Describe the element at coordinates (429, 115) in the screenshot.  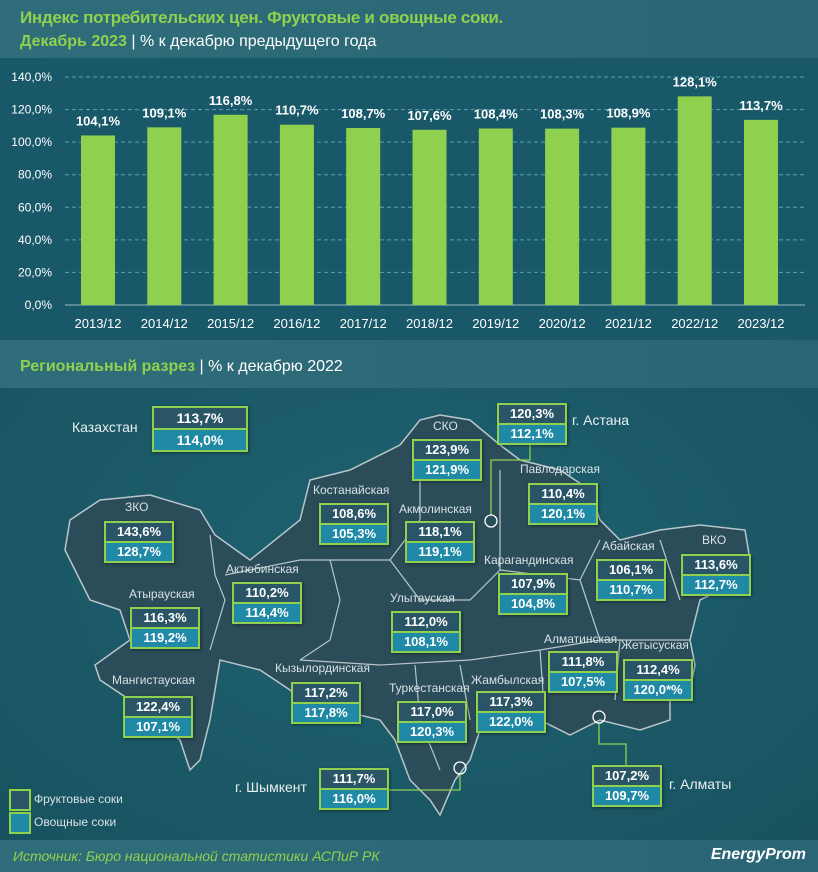
I see `data-label: 107,6%` at that location.